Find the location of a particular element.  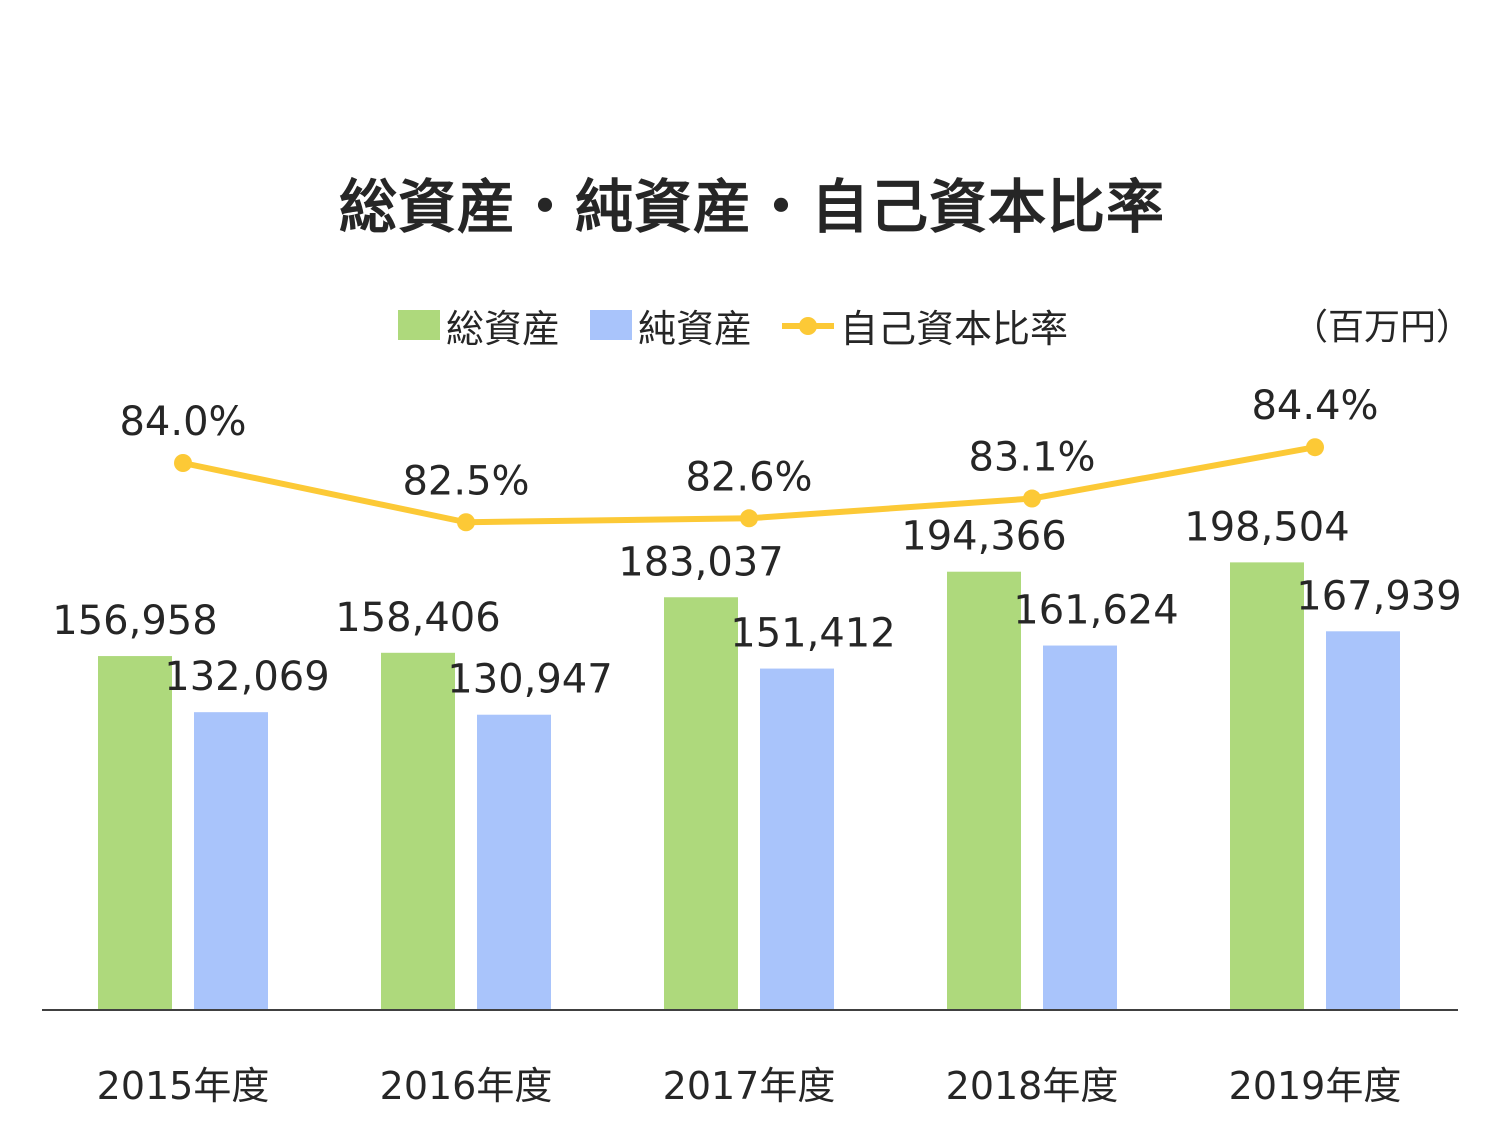

legend-swatch-total-assets is located at coordinates (419, 325).